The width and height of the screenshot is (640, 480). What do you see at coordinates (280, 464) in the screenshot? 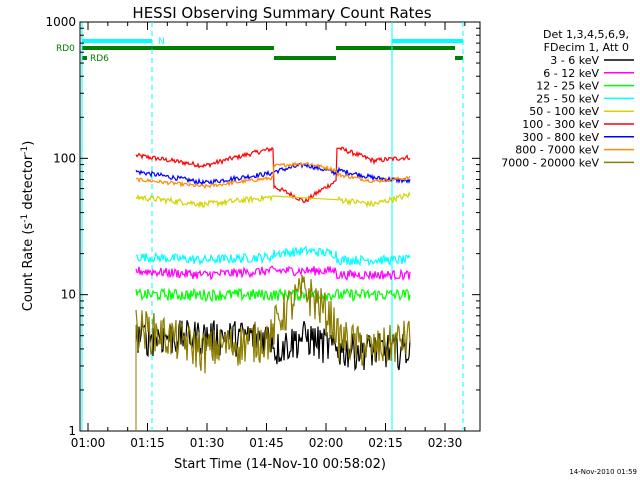
I see `x-axis-label: Start Time (14-Nov-10 00:58:02)` at bounding box center [280, 464].